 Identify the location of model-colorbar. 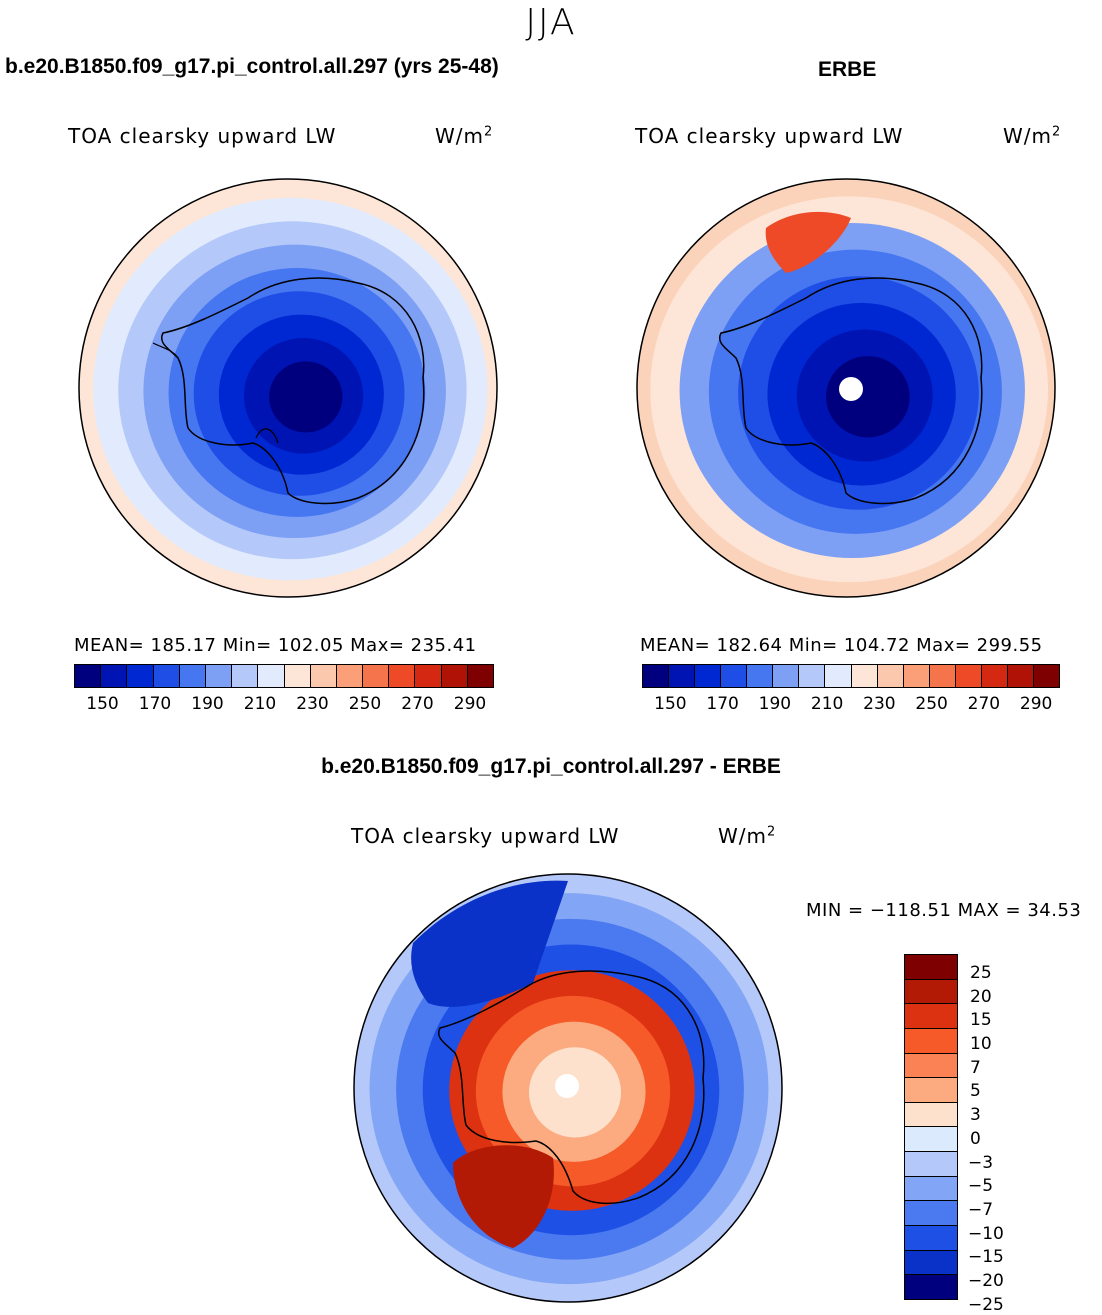
(284, 676).